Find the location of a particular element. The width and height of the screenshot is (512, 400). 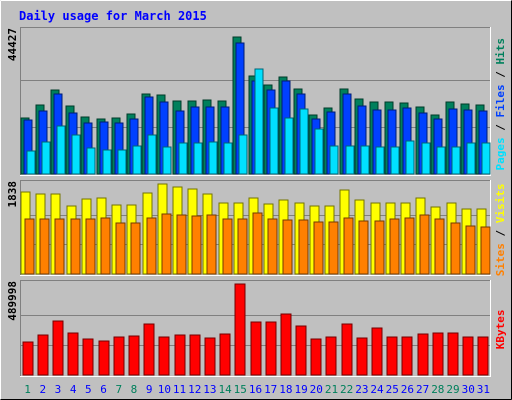

day-label-22: 22 is located at coordinates (346, 389).